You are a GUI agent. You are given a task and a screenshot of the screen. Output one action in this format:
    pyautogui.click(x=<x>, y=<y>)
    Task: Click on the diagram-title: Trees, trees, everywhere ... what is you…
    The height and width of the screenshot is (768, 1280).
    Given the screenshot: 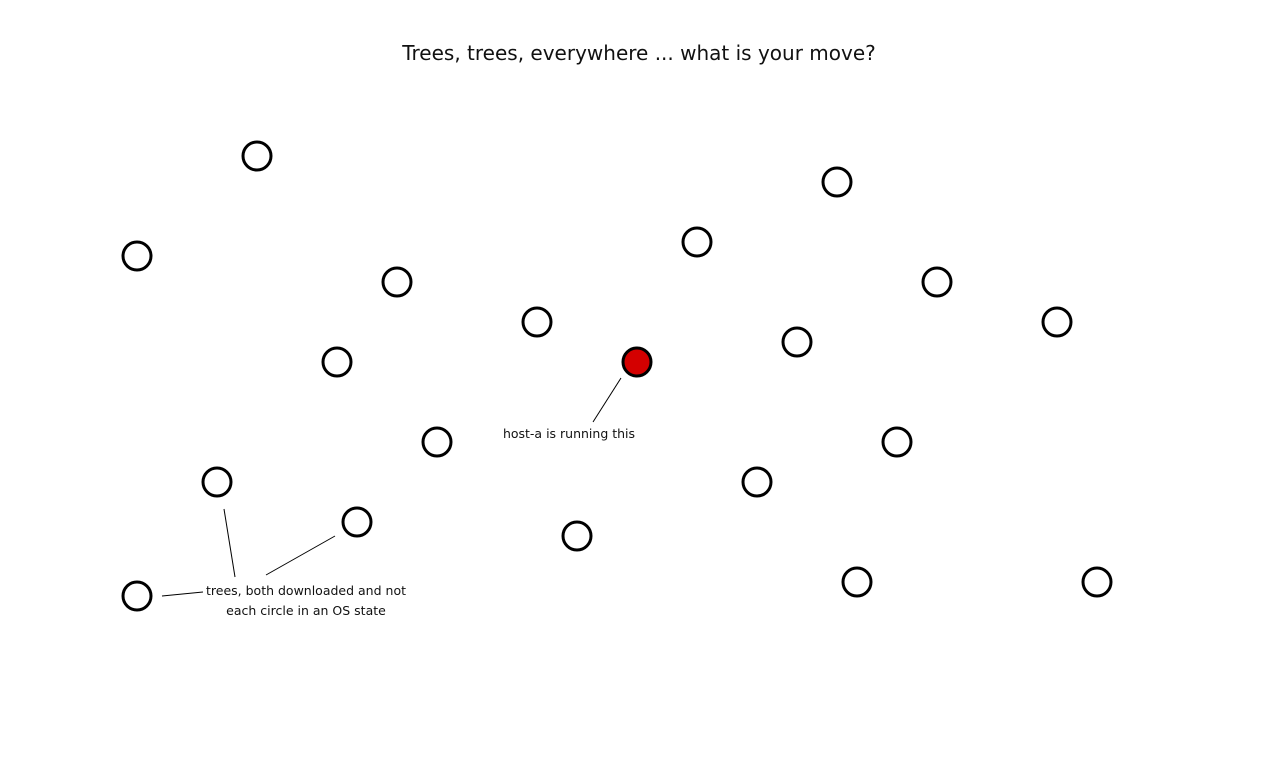 What is the action you would take?
    pyautogui.click(x=638, y=53)
    